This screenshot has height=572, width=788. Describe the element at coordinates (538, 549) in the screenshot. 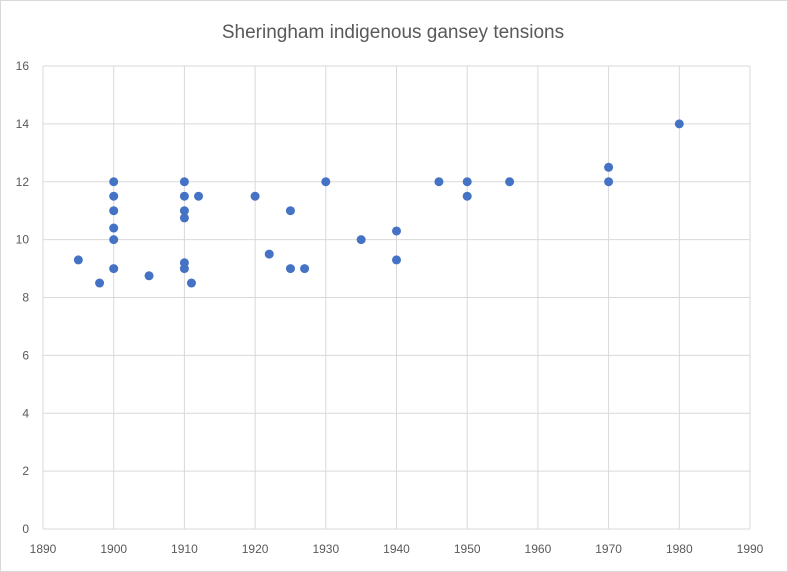

I see `x-tick-label: 1960` at that location.